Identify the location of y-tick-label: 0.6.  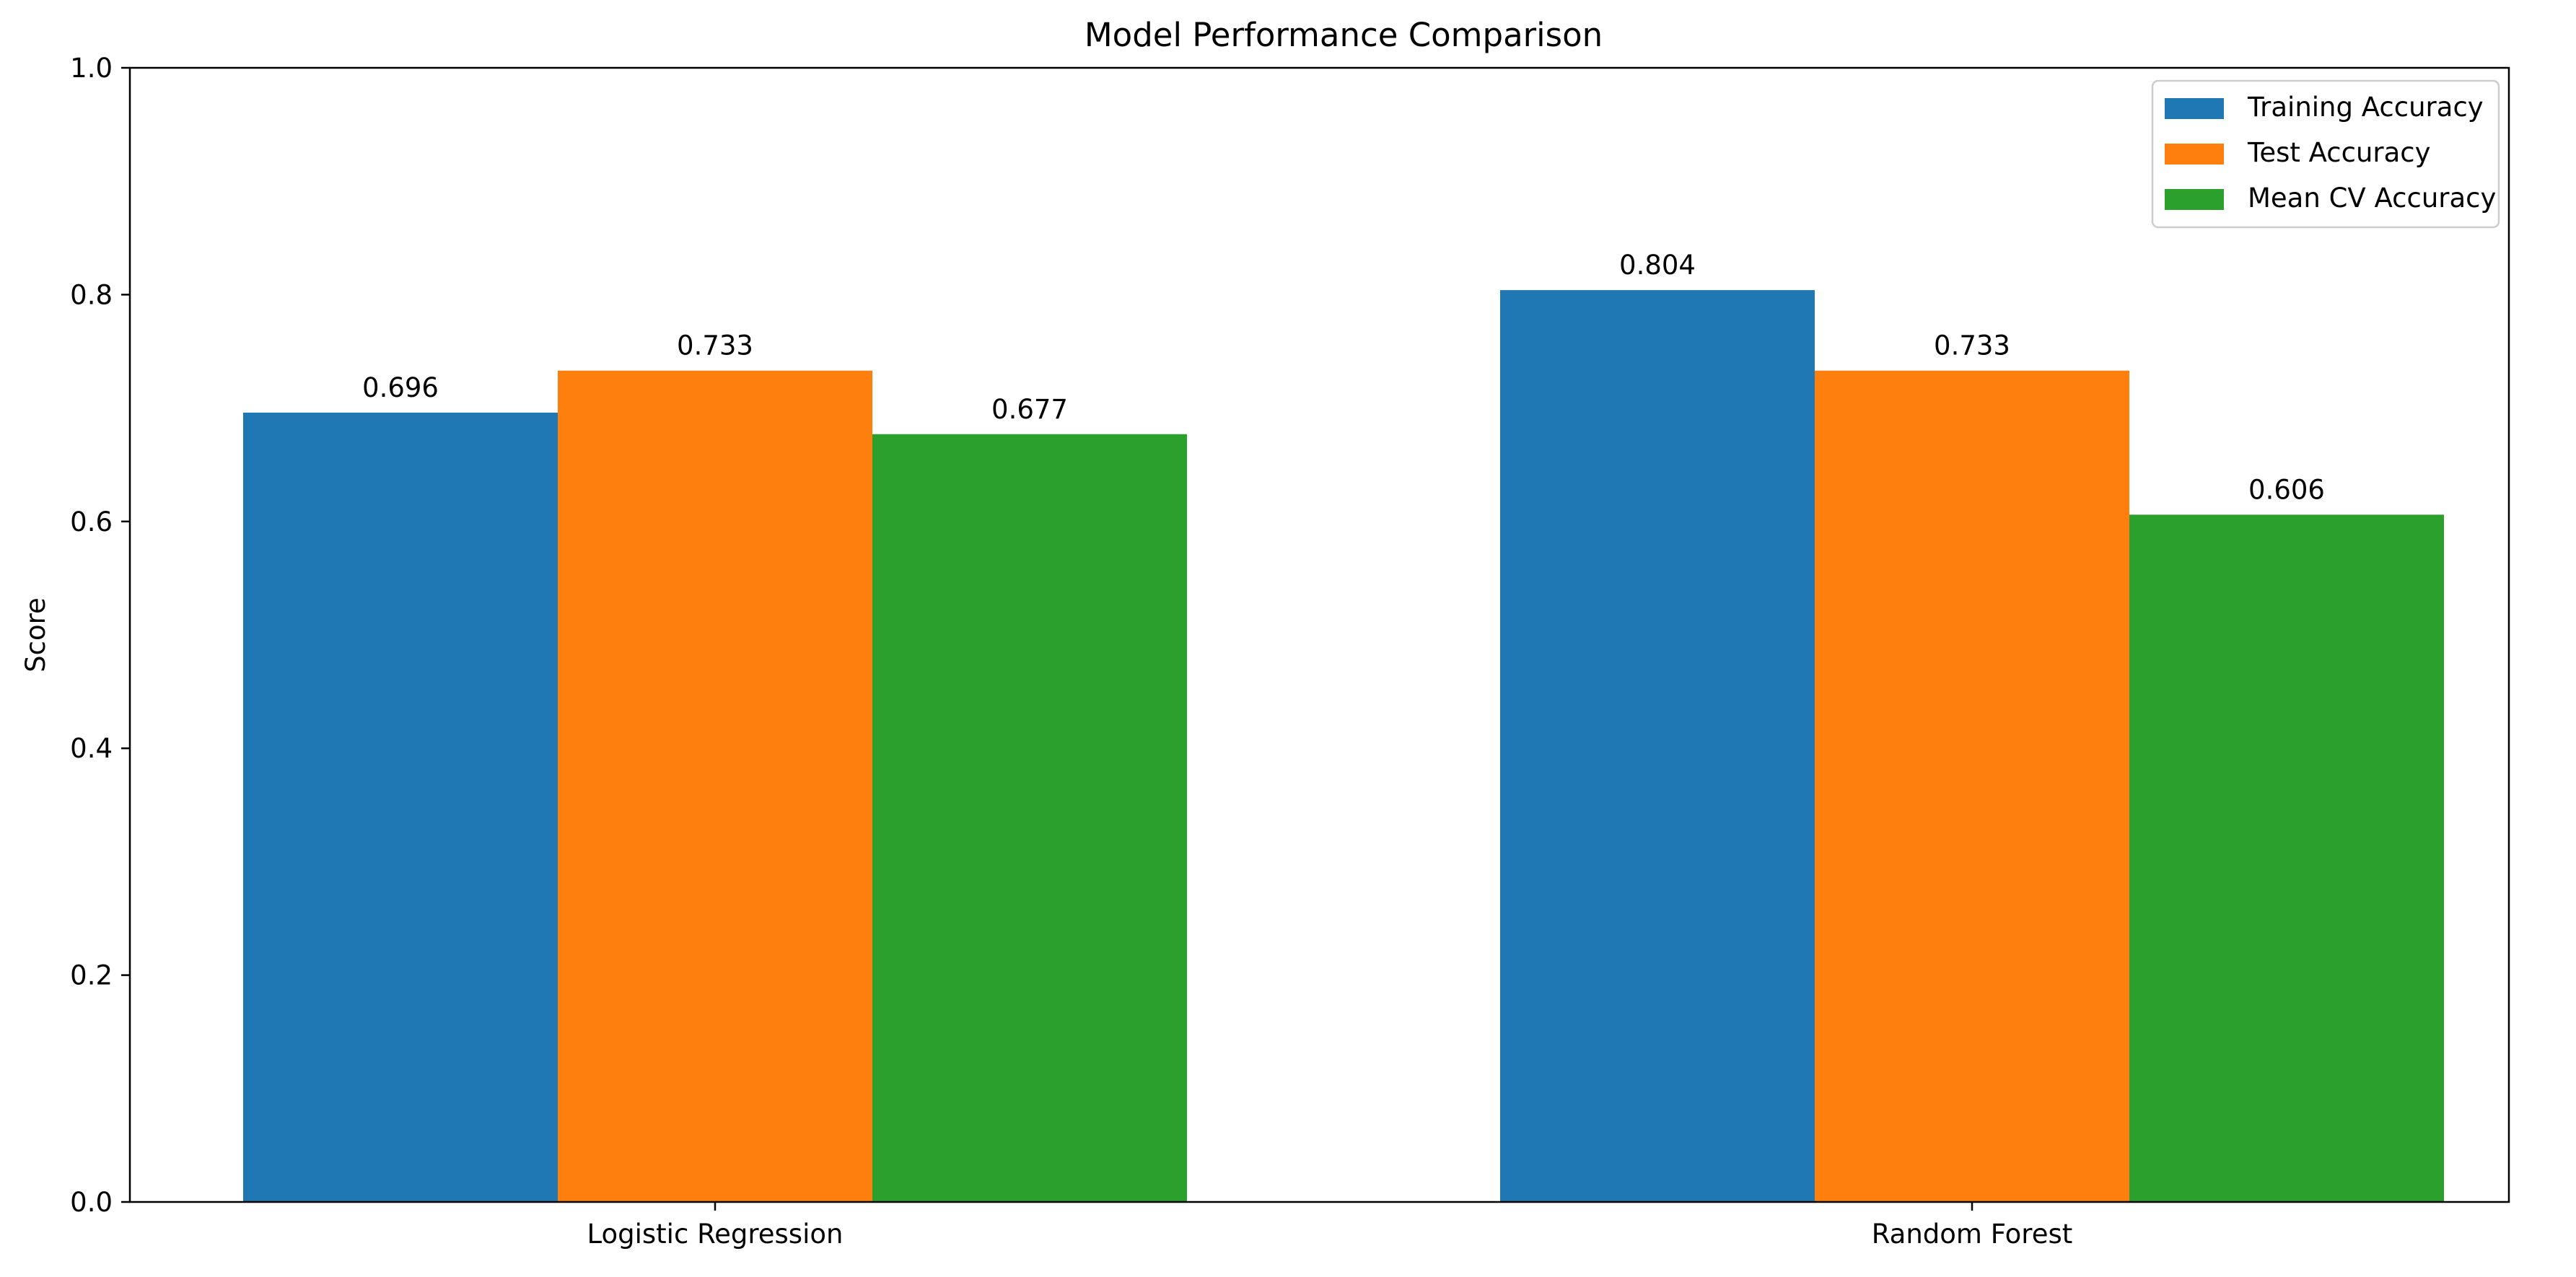
(91, 522).